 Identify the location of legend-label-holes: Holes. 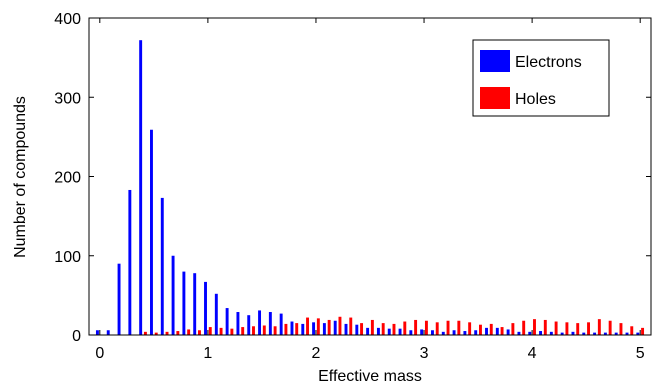
(535, 99).